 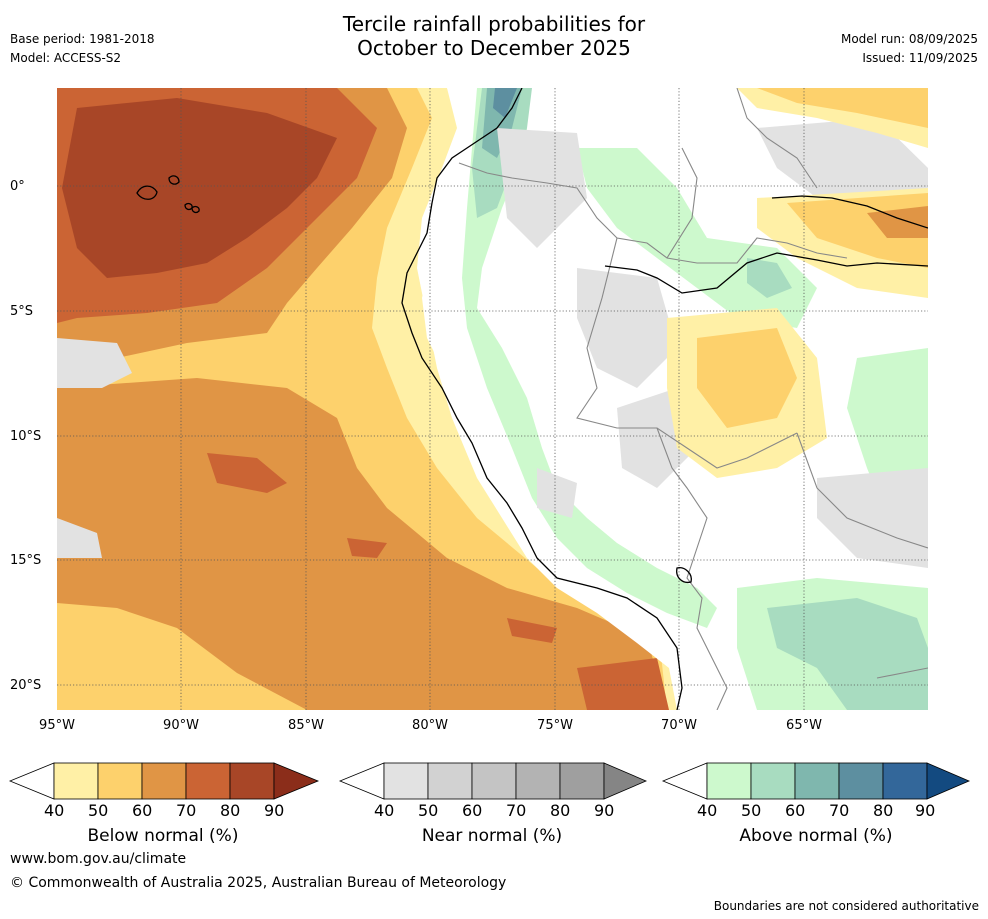 What do you see at coordinates (816, 781) in the screenshot?
I see `legend-above-normal-bar` at bounding box center [816, 781].